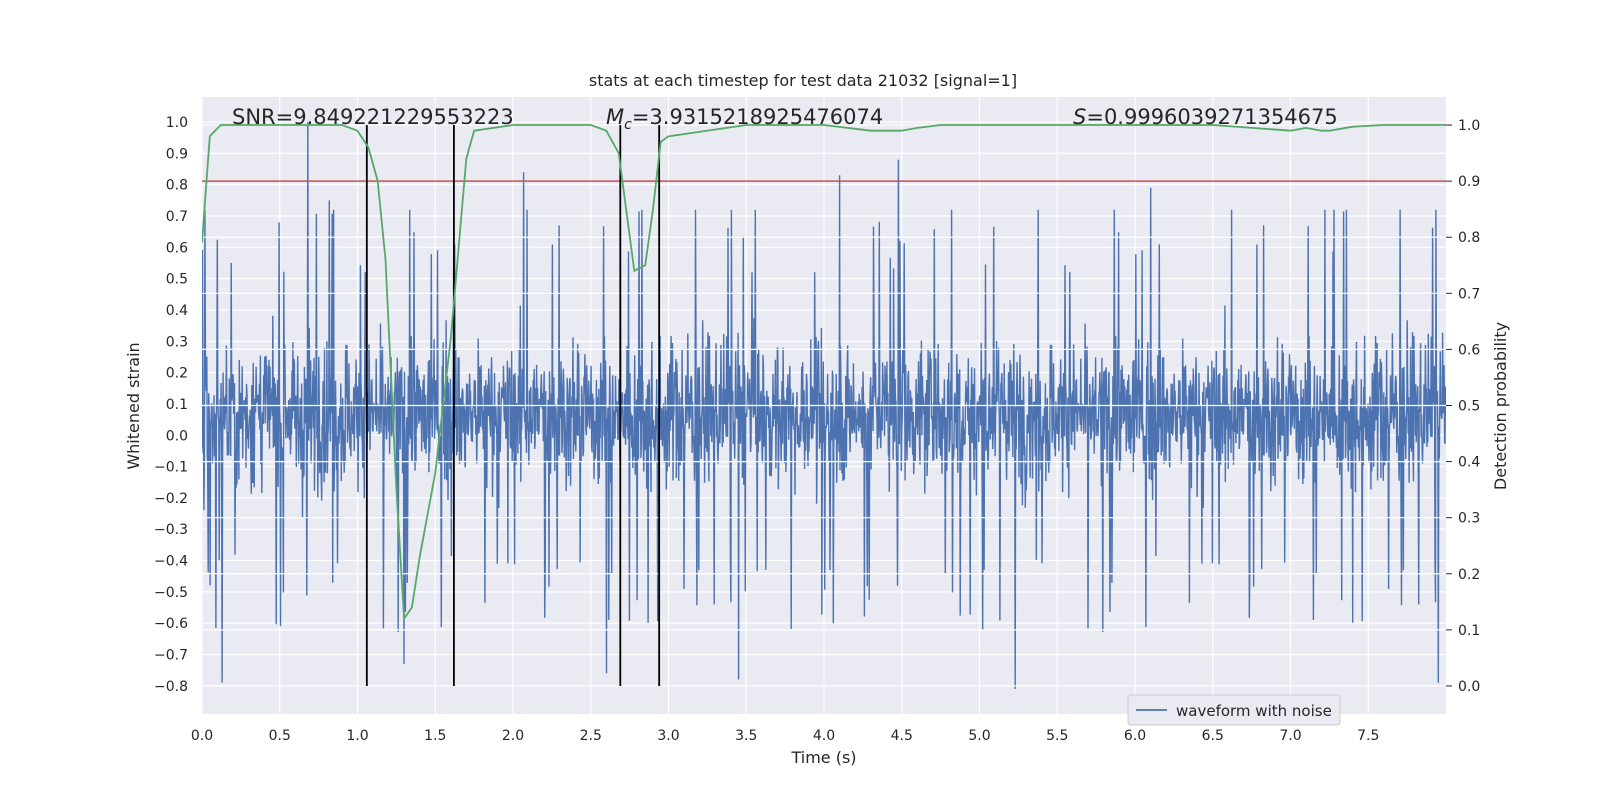 This screenshot has width=1600, height=800. What do you see at coordinates (373, 117) in the screenshot?
I see `snr-annotation: SNR=9.849221229553223` at bounding box center [373, 117].